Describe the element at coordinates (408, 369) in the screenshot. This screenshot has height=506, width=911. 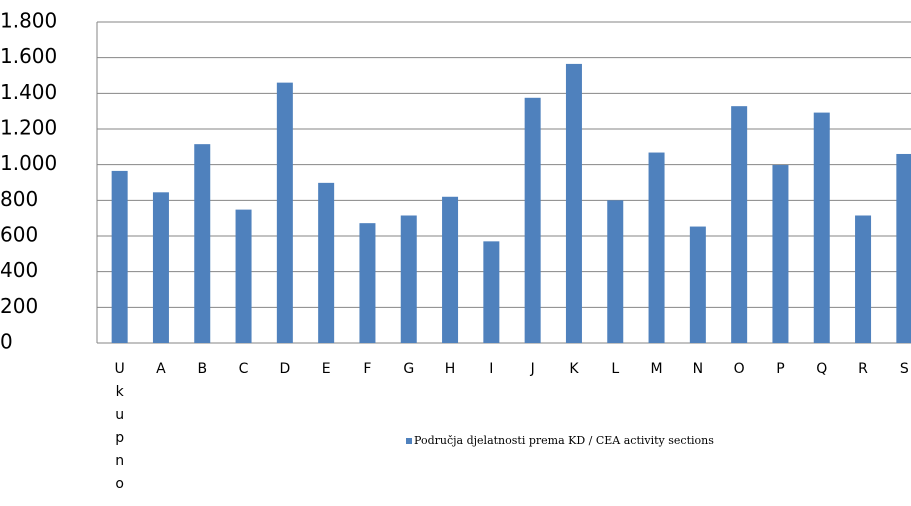
I see `x-tick-label: G` at that location.